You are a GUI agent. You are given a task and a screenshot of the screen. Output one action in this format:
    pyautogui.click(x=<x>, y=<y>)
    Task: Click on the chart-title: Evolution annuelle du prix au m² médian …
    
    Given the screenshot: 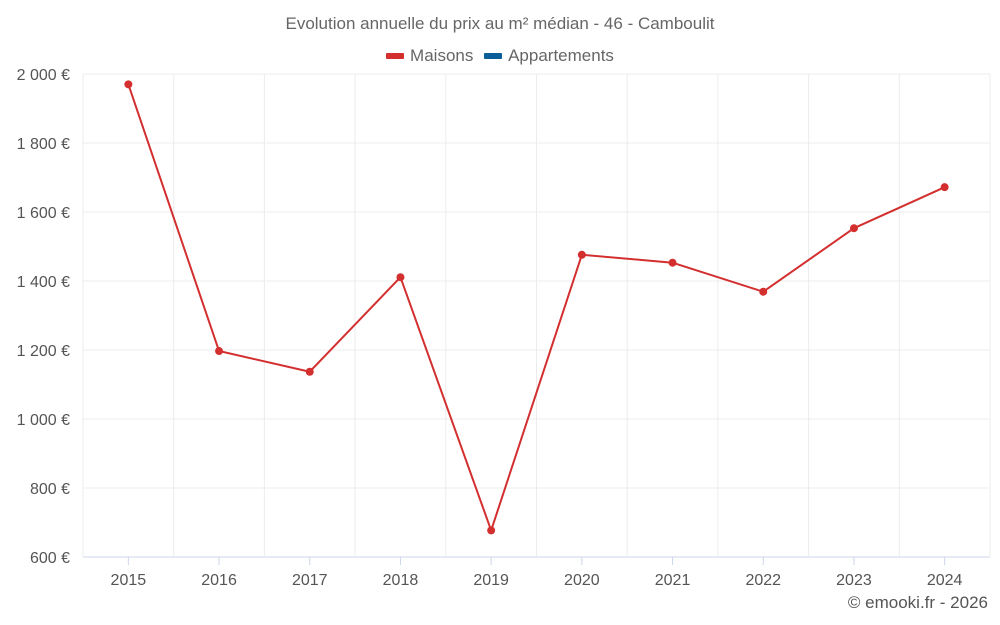 What is the action you would take?
    pyautogui.click(x=500, y=23)
    